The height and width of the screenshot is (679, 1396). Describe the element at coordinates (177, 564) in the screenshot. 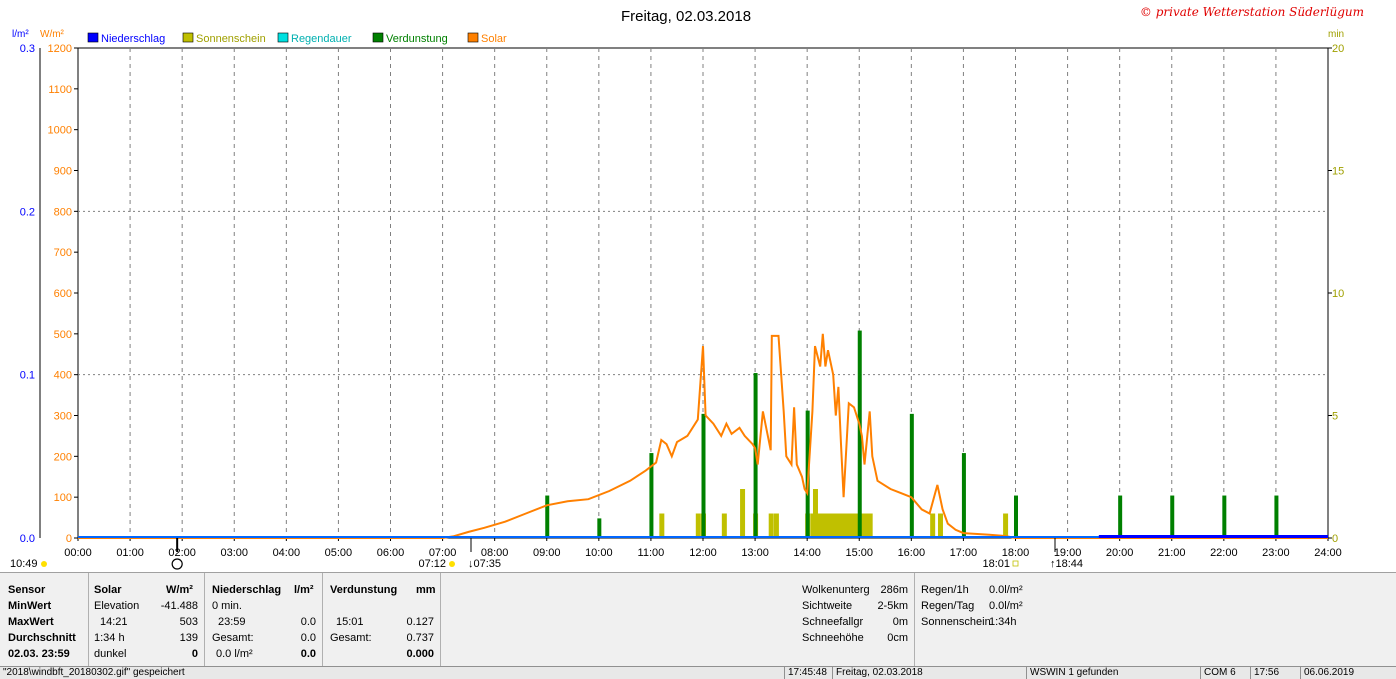

I see `moon-phase-icon` at that location.